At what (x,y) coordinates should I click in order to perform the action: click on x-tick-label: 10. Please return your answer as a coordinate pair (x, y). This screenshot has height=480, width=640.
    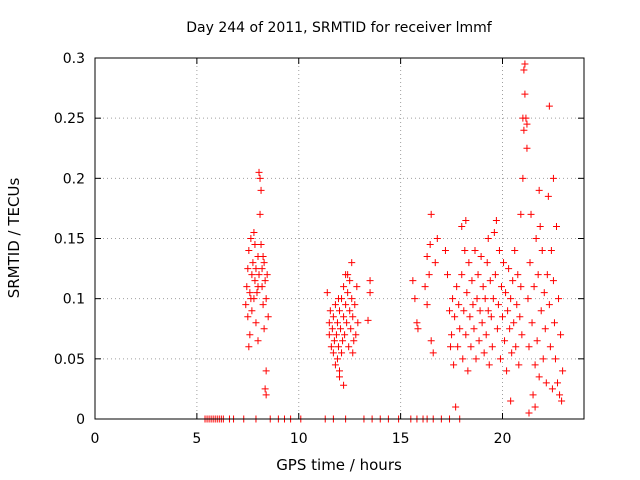
    Looking at the image, I should click on (299, 439).